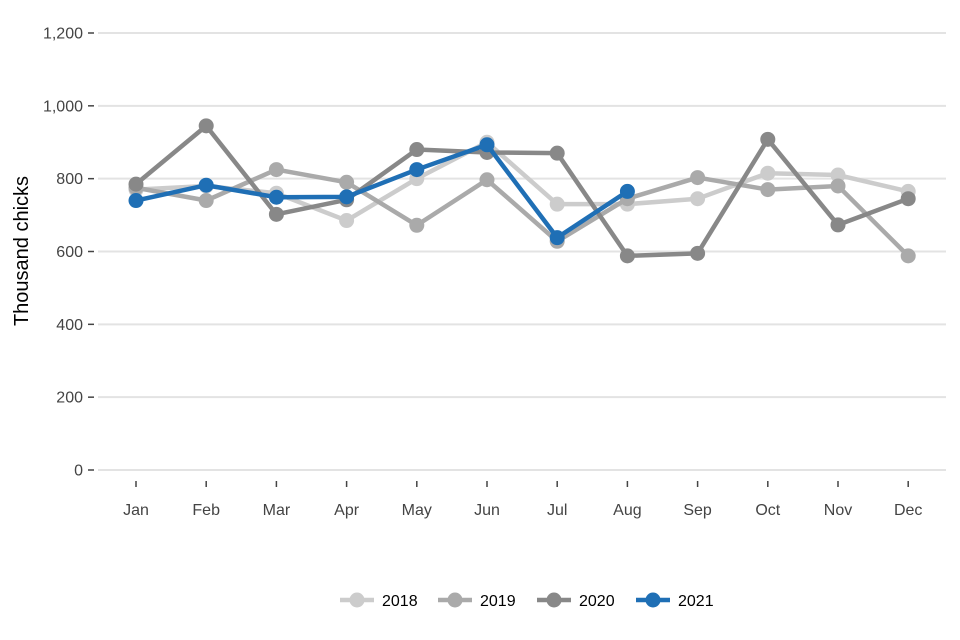 The image size is (960, 640). I want to click on x-tick-label: Feb, so click(206, 510).